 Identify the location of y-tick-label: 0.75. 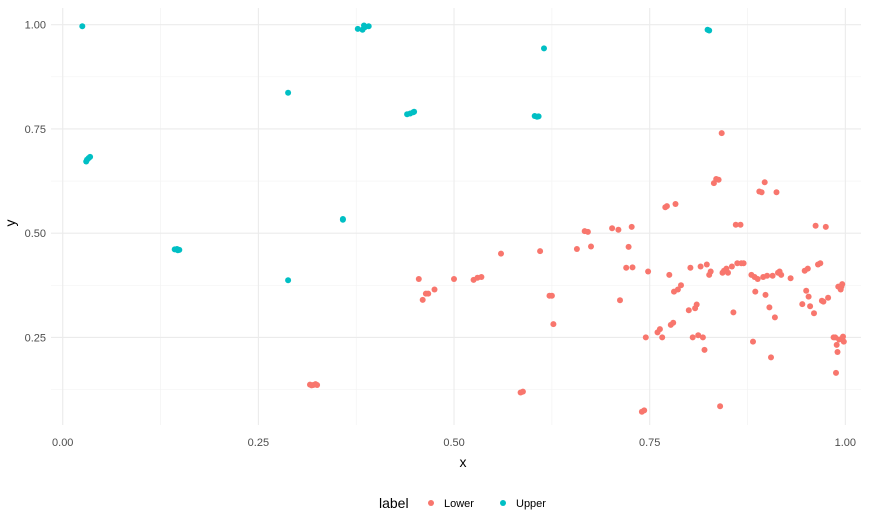
(35, 130).